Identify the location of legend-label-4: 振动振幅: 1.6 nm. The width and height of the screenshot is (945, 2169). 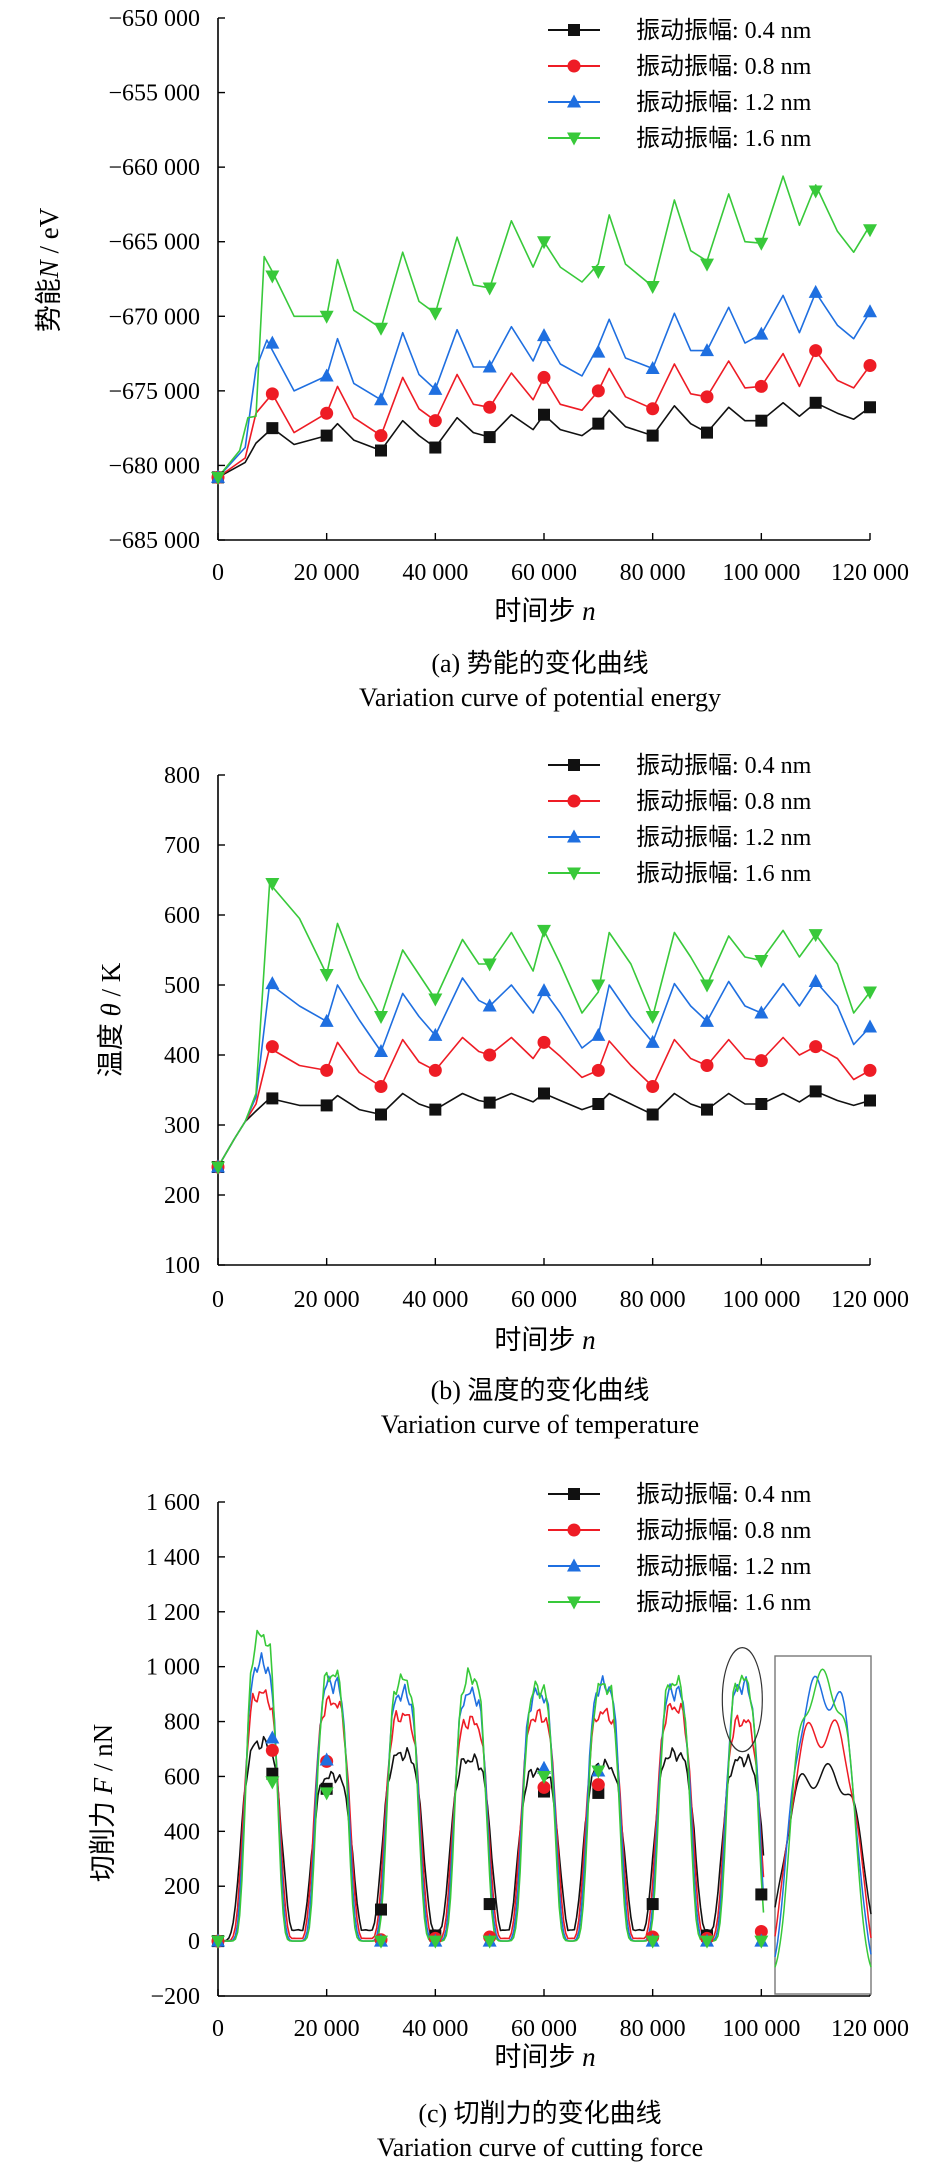
(724, 138).